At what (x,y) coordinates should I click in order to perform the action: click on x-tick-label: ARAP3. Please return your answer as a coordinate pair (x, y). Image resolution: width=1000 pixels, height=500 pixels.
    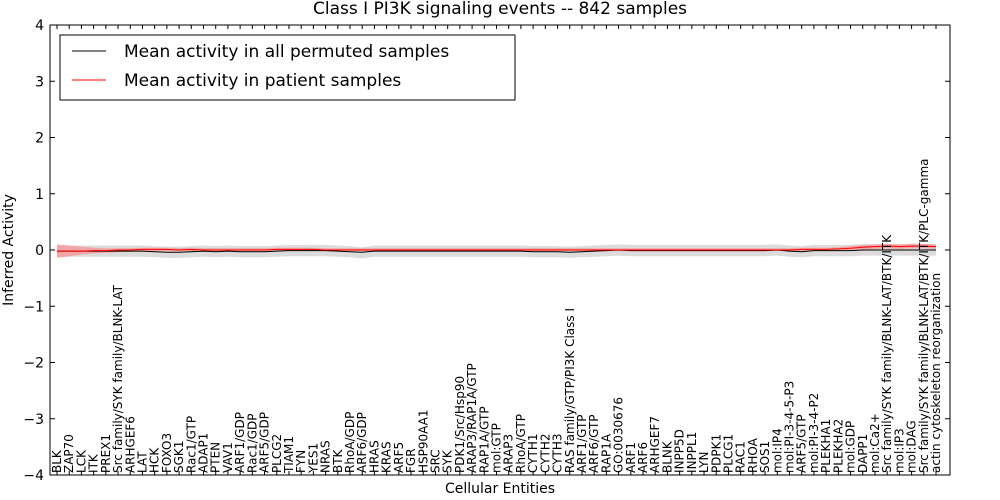
    Looking at the image, I should click on (509, 453).